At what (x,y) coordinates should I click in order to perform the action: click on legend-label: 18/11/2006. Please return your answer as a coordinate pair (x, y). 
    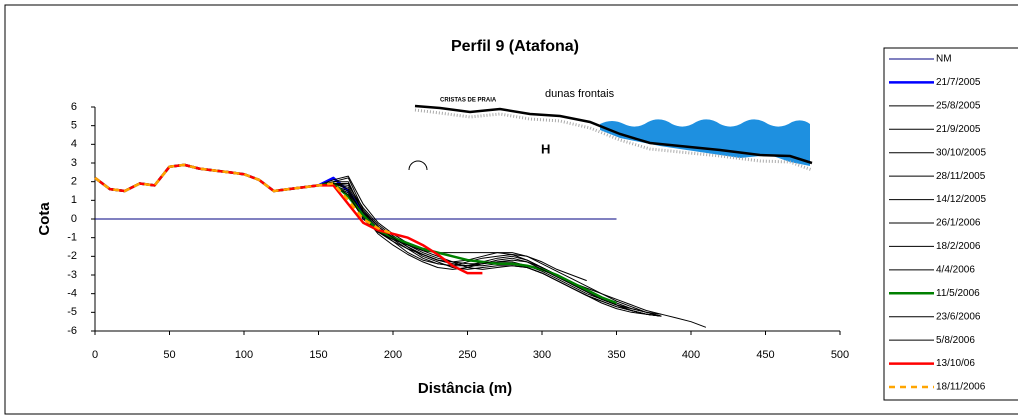
    Looking at the image, I should click on (961, 387).